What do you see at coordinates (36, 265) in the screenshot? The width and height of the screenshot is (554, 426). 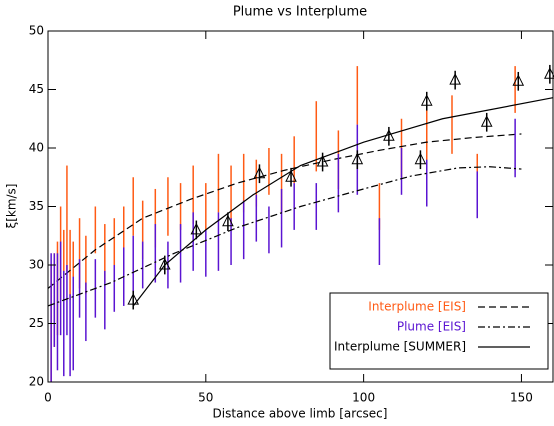 I see `y-tick-label: 30` at bounding box center [36, 265].